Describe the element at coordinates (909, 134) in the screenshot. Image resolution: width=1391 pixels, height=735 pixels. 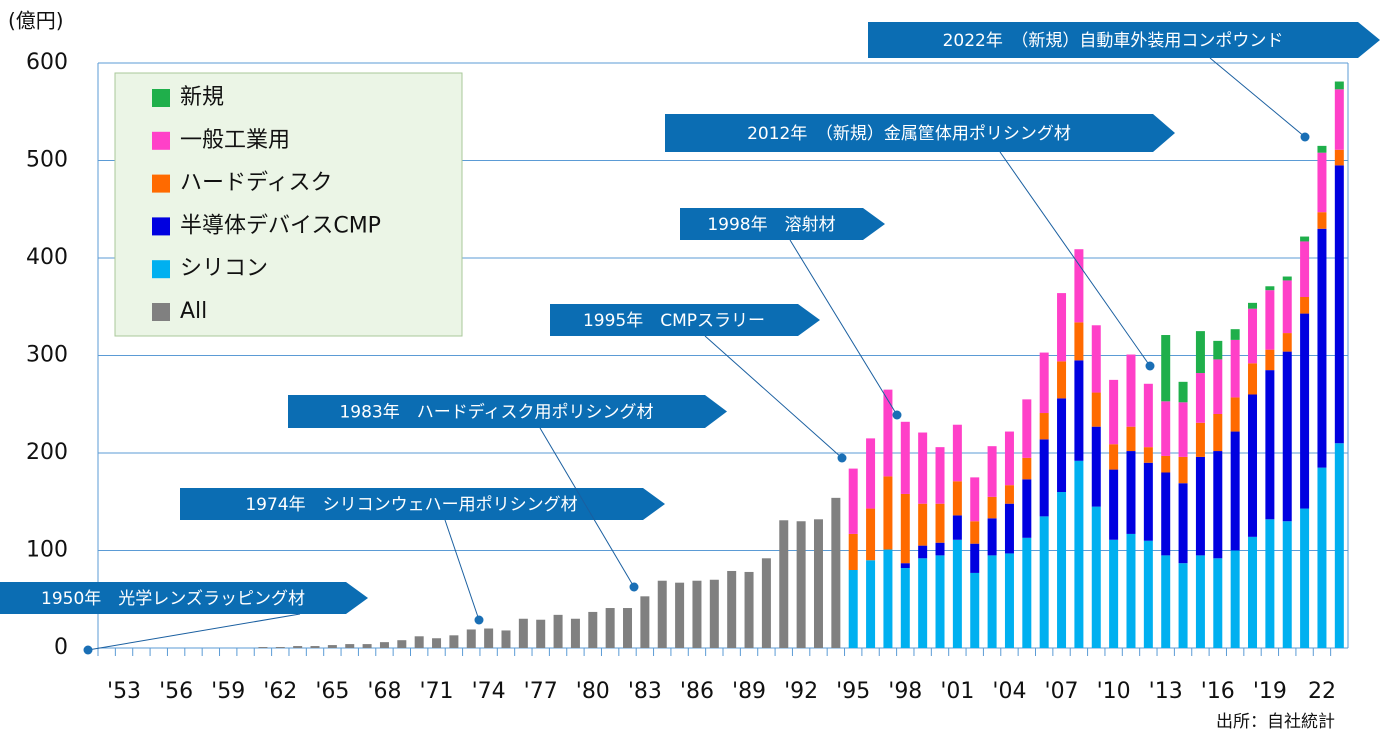
I see `callout-text: 2012年 （新規）金属筐体用ポリシング材` at that location.